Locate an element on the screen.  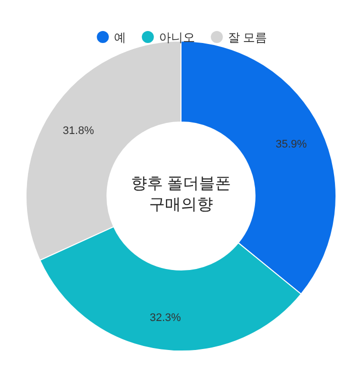
data-label: 31.8% is located at coordinates (78, 130).